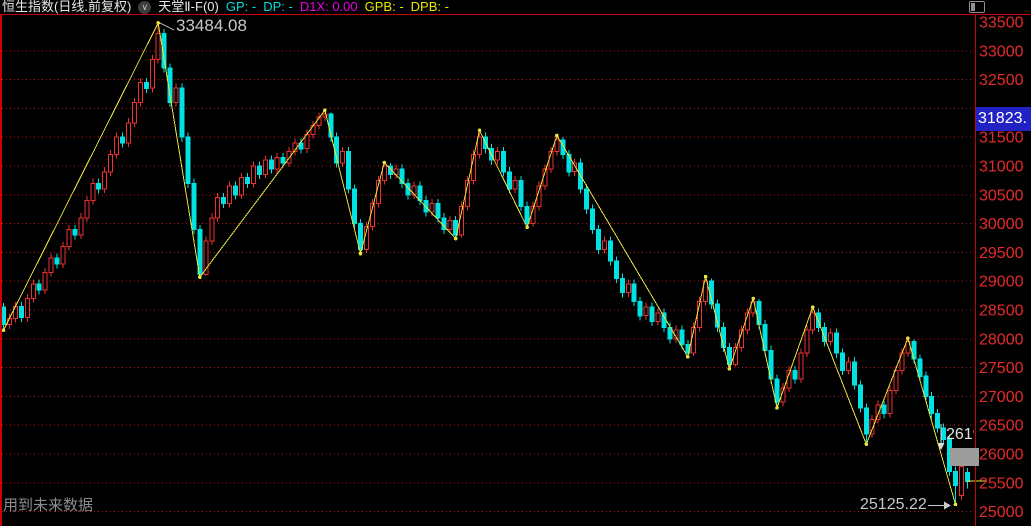 The height and width of the screenshot is (526, 1031). What do you see at coordinates (328, 7) in the screenshot?
I see `indicator-field-d1x: D1X: 0.00` at bounding box center [328, 7].